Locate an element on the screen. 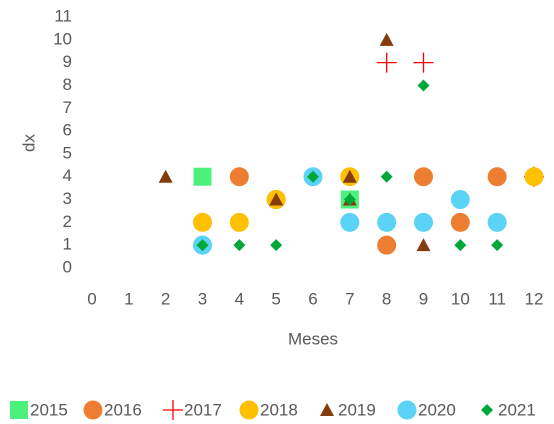 Image resolution: width=554 pixels, height=424 pixels. y-axis-label: dx is located at coordinates (28, 143).